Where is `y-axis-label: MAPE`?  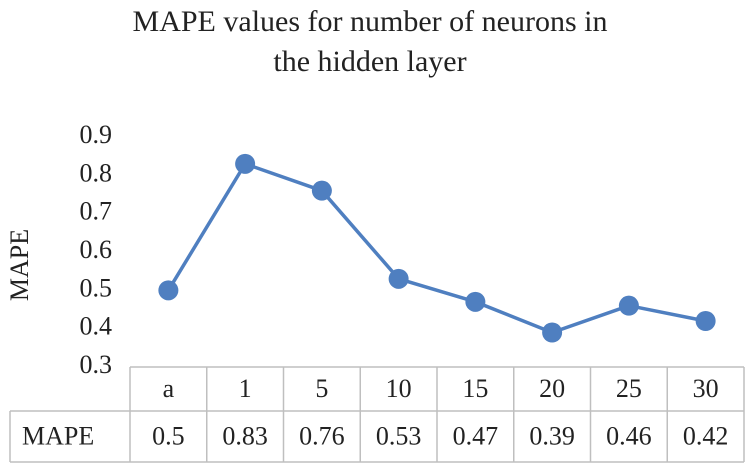
y-axis-label: MAPE is located at coordinates (19, 265).